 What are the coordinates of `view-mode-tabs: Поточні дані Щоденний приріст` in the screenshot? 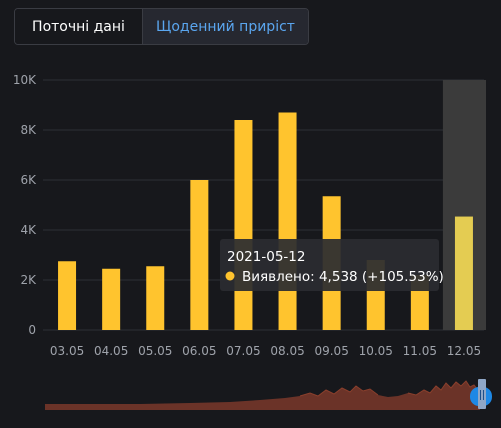 It's located at (161, 26).